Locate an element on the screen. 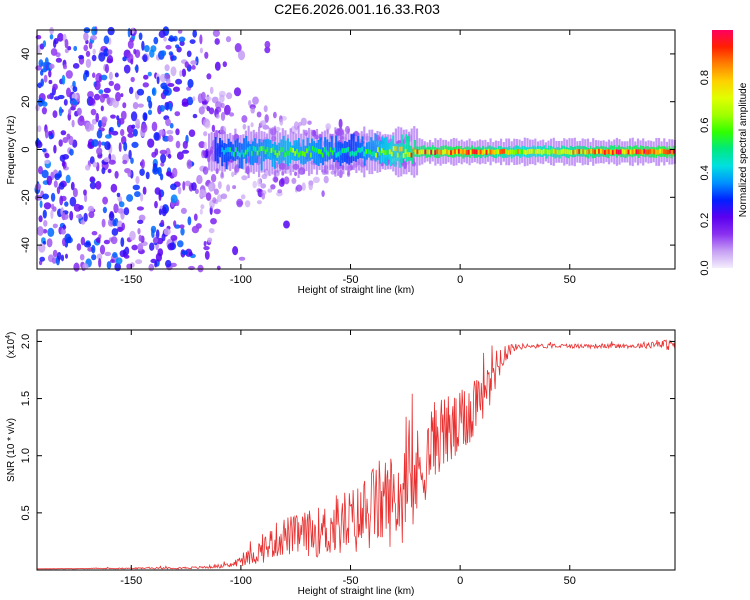  colorbar-gradient is located at coordinates (722, 149).